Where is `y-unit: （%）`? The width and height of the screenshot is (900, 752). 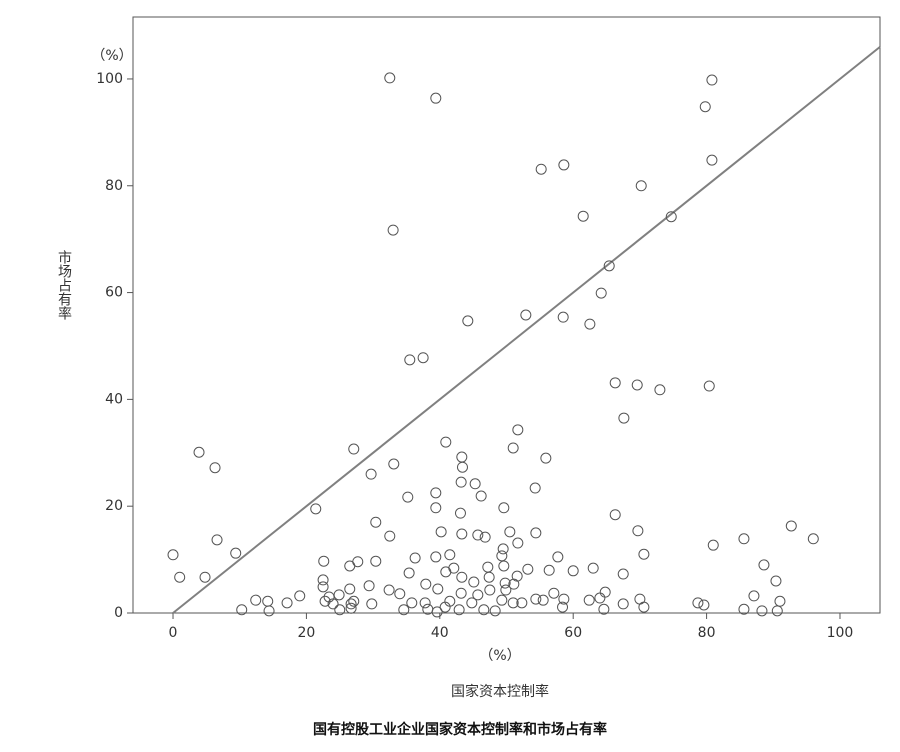
y-unit: （%） is located at coordinates (111, 56).